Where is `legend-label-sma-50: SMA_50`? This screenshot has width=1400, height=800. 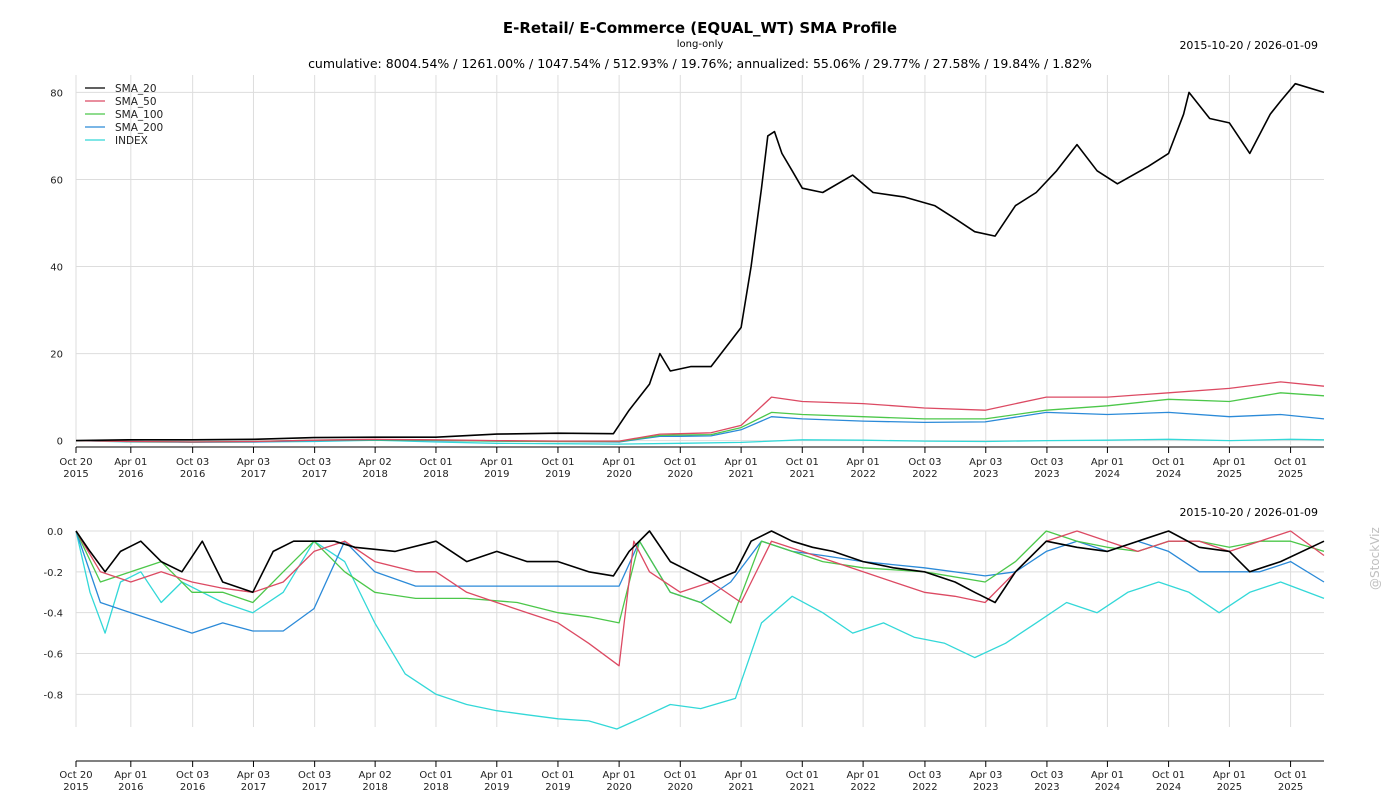
legend-label-sma-50: SMA_50 is located at coordinates (136, 102).